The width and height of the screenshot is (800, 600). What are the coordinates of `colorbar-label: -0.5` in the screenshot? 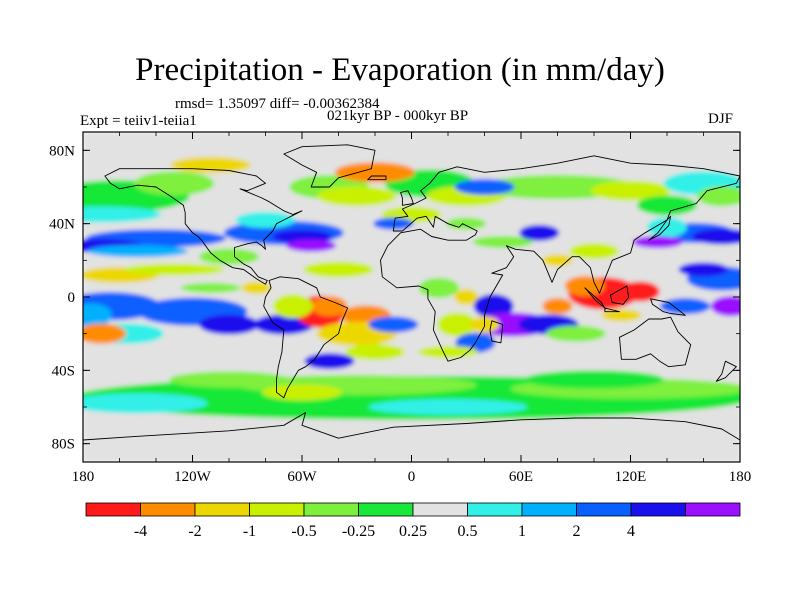 It's located at (303, 531).